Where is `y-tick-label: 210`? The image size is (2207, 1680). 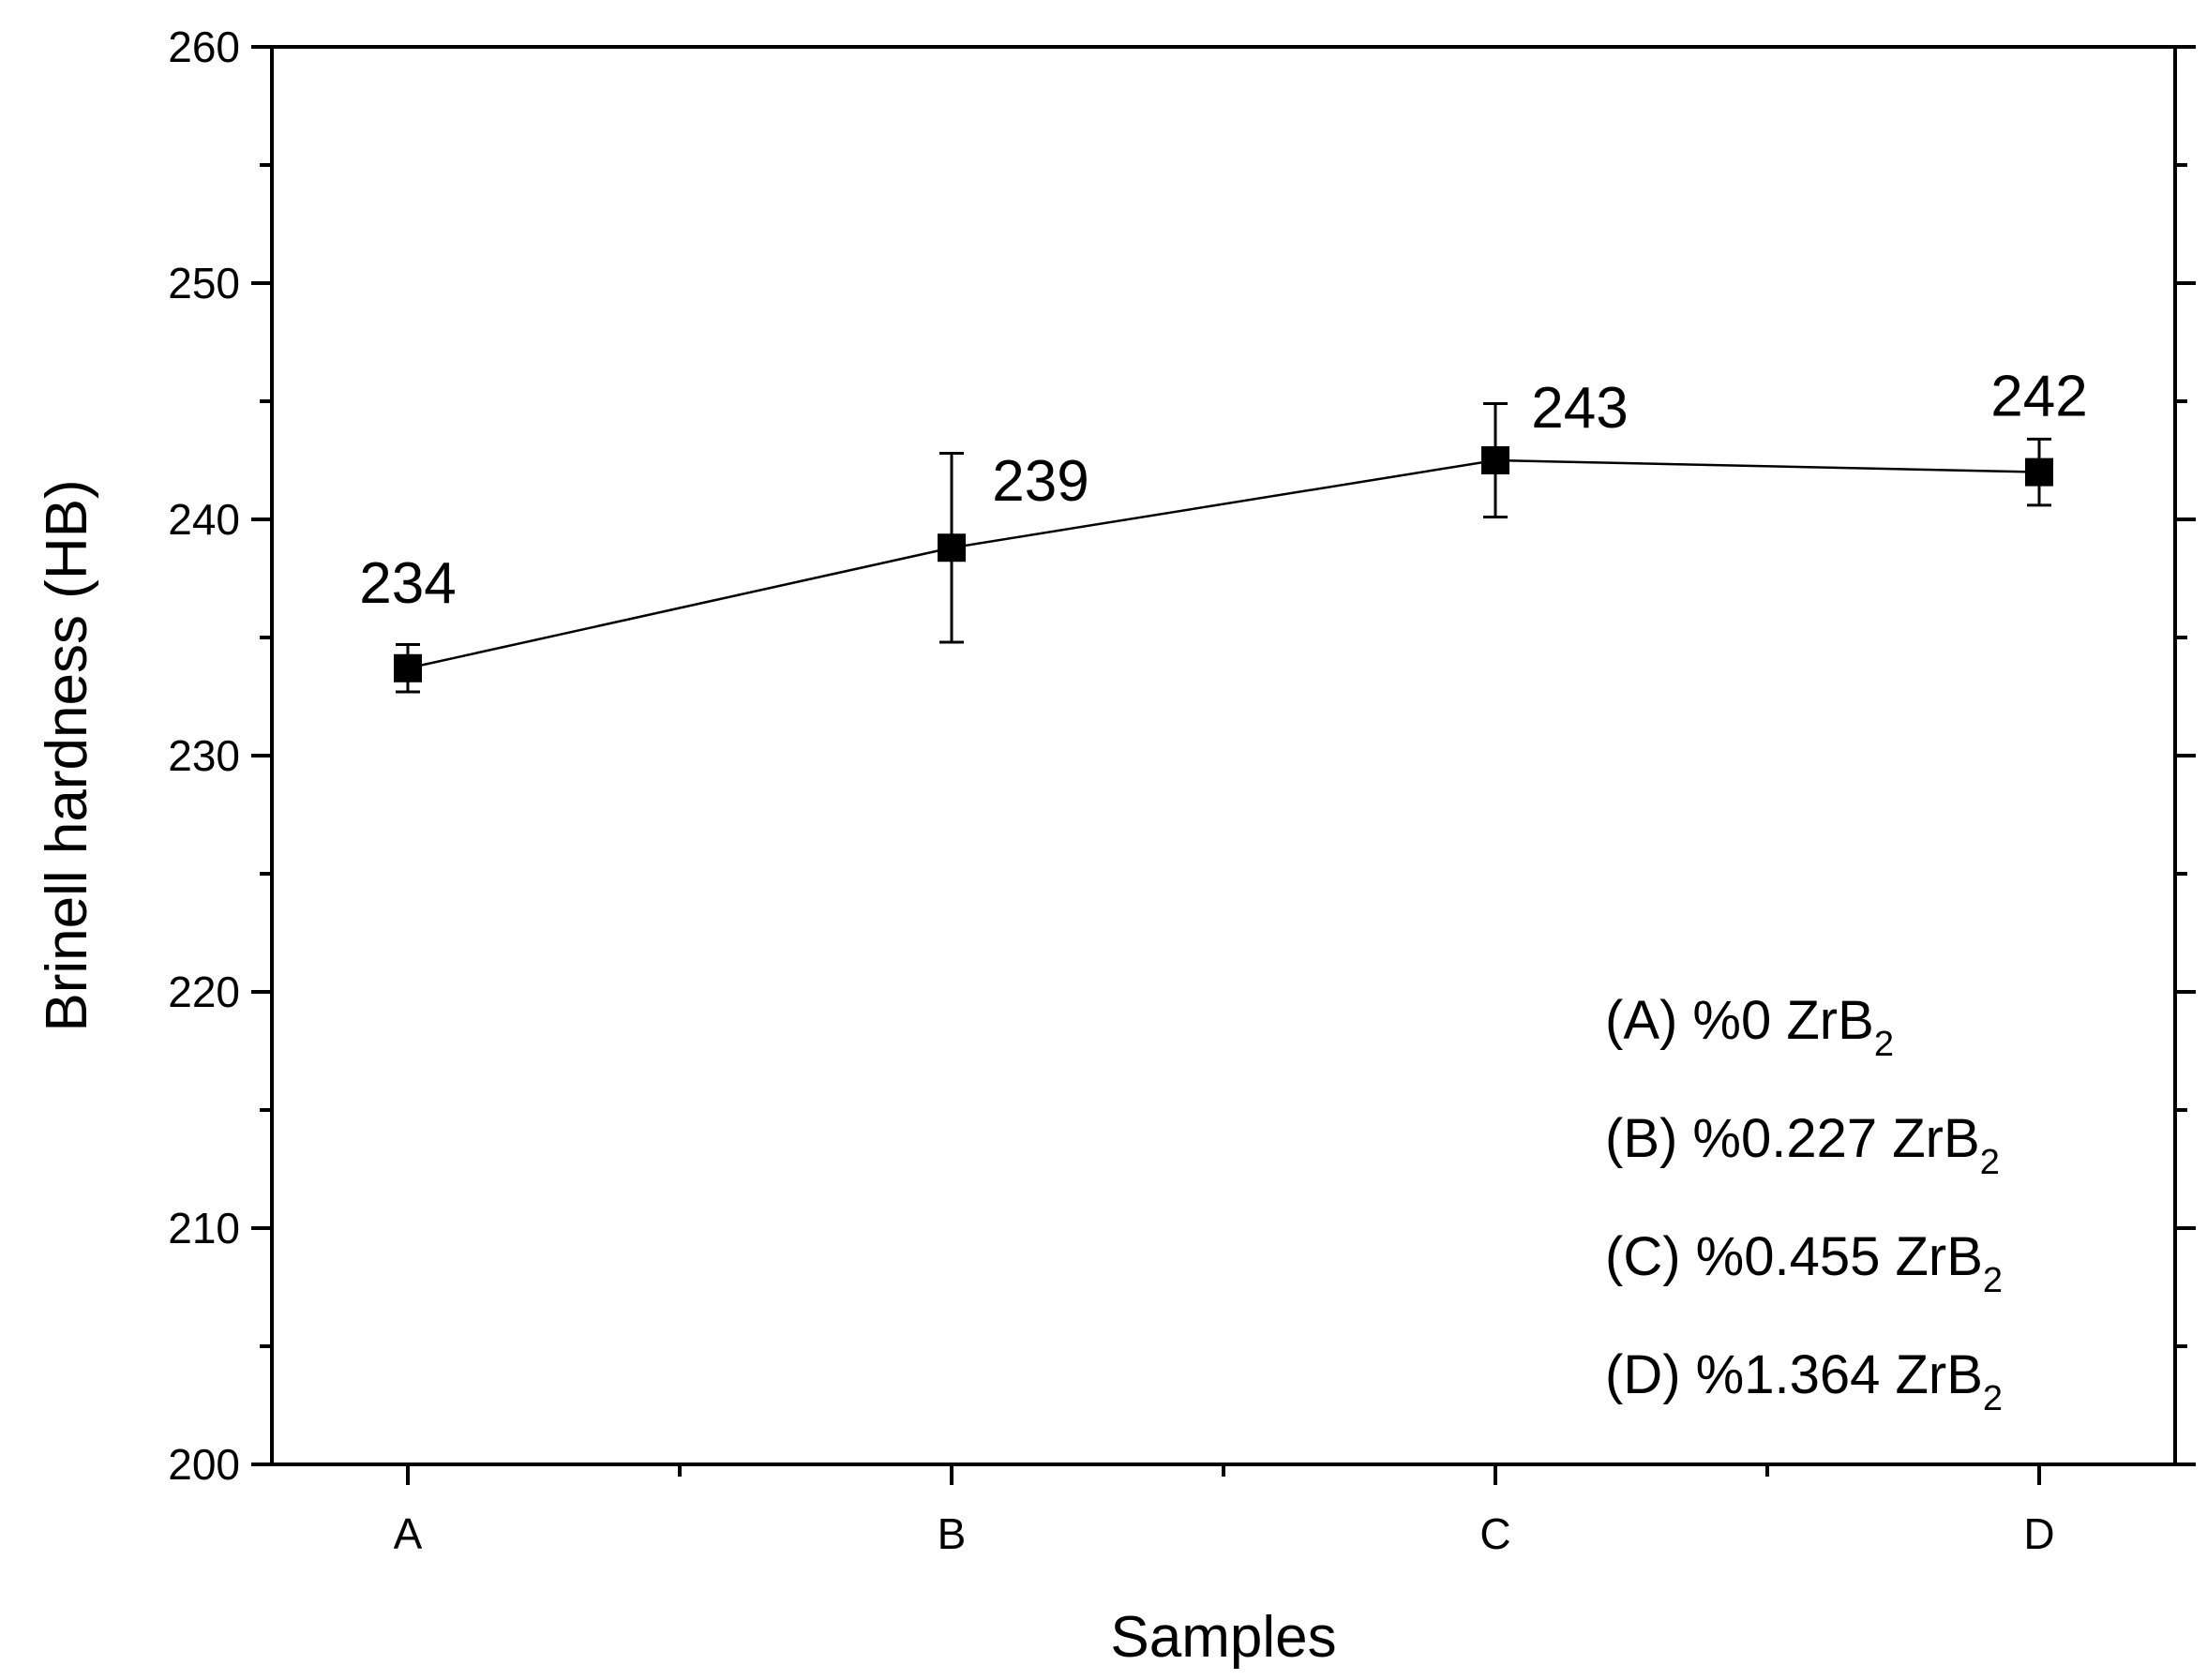
y-tick-label: 210 is located at coordinates (204, 1228).